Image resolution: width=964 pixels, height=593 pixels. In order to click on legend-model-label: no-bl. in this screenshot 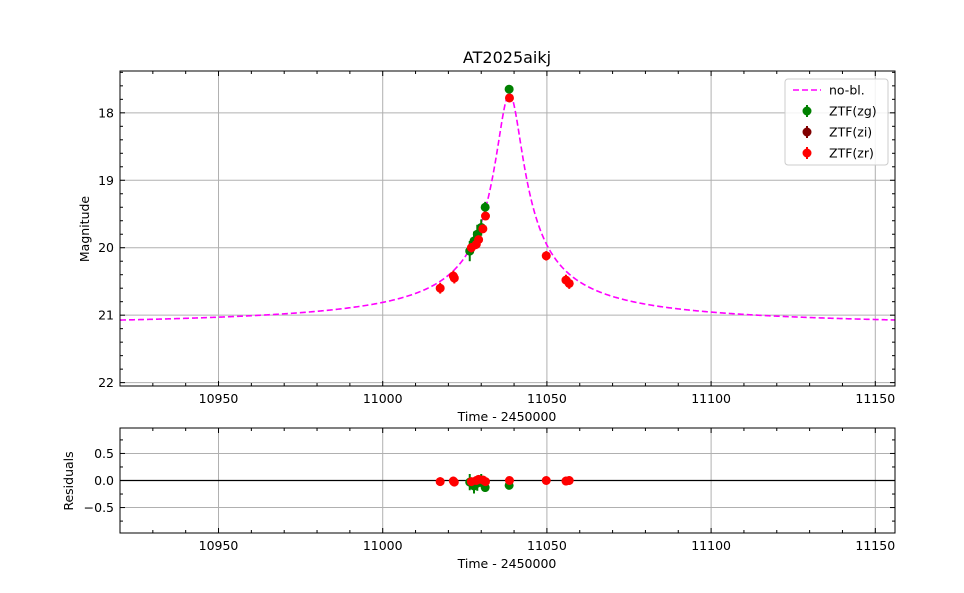, I will do `click(847, 90)`.